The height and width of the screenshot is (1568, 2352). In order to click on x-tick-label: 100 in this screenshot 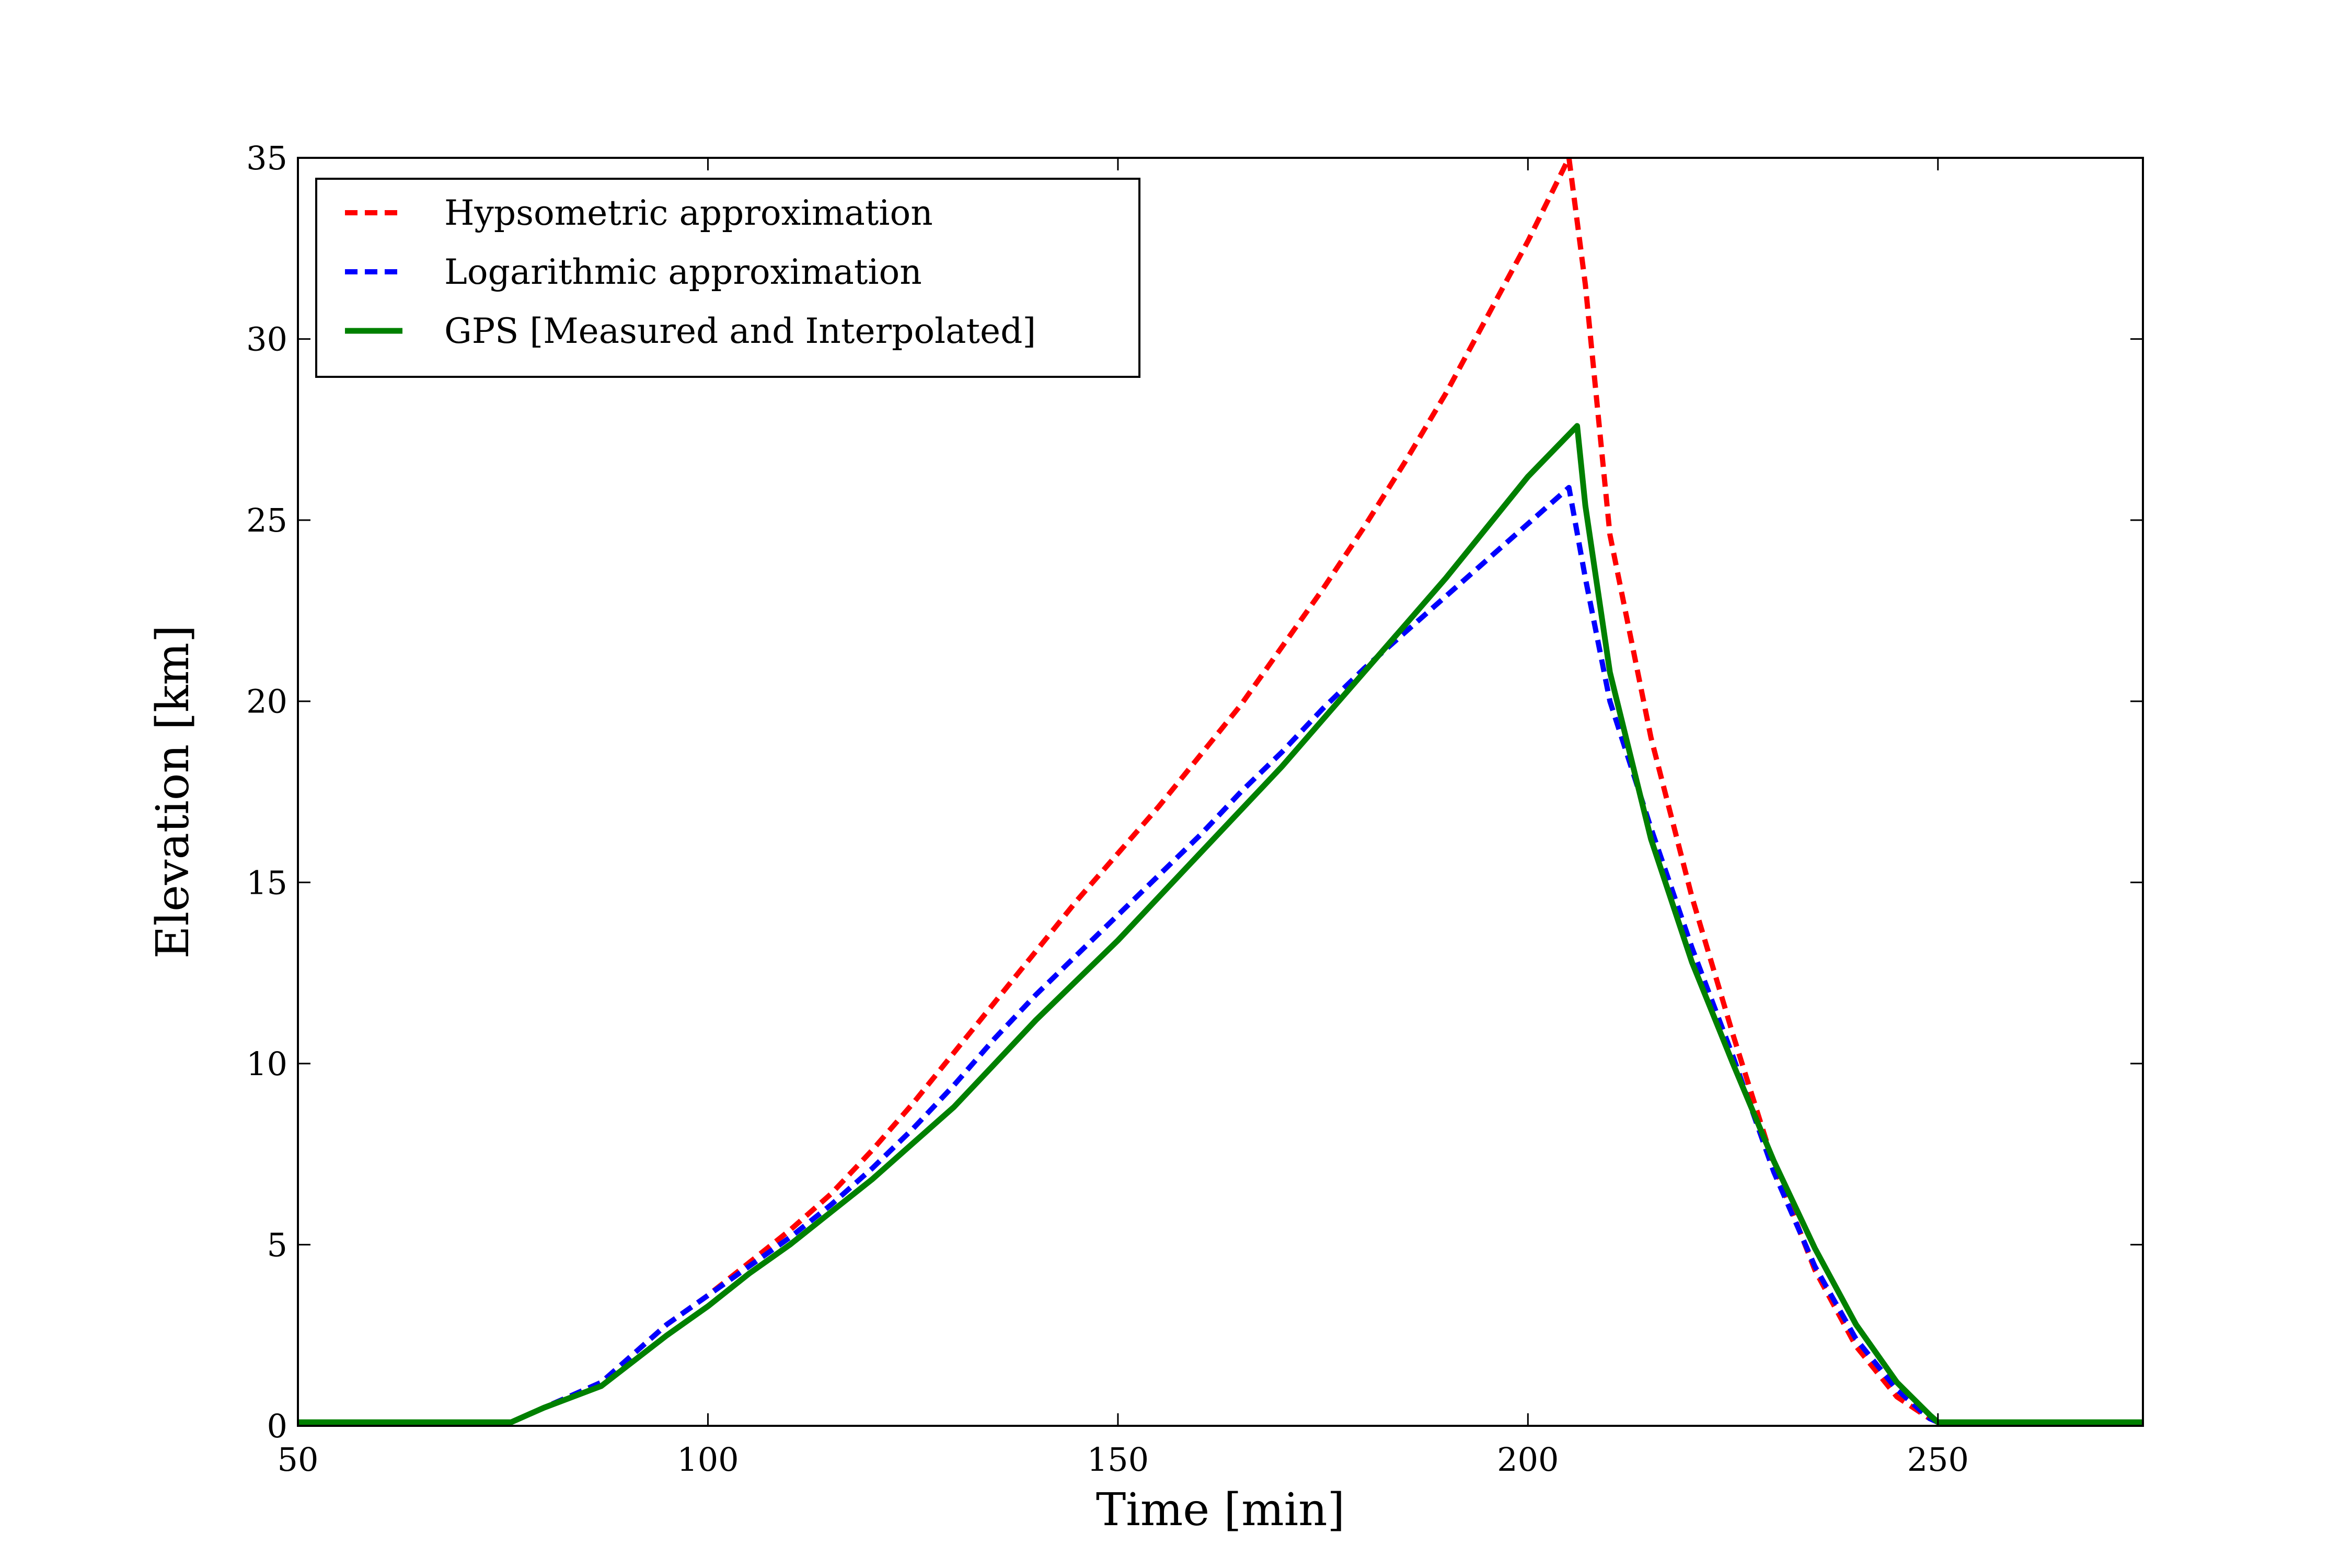, I will do `click(708, 1459)`.